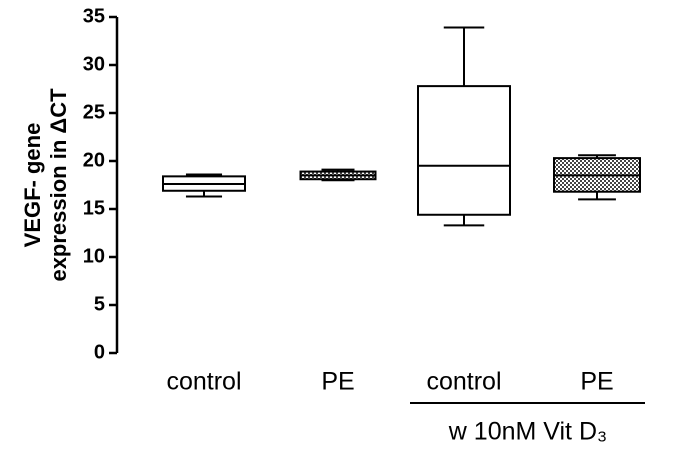  Describe the element at coordinates (464, 150) in the screenshot. I see `box` at that location.